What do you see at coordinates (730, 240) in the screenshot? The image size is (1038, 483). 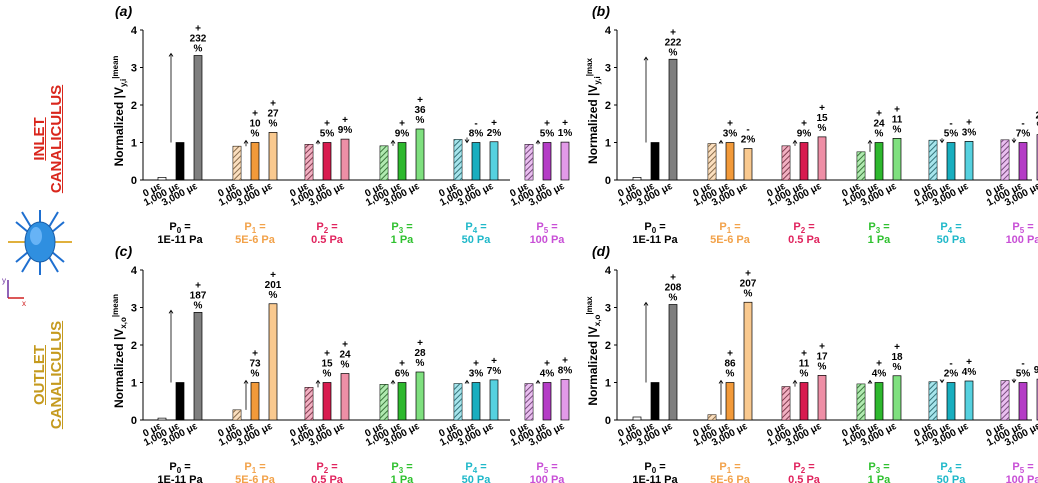 I see `group-value: 5E-6 Pa` at bounding box center [730, 240].